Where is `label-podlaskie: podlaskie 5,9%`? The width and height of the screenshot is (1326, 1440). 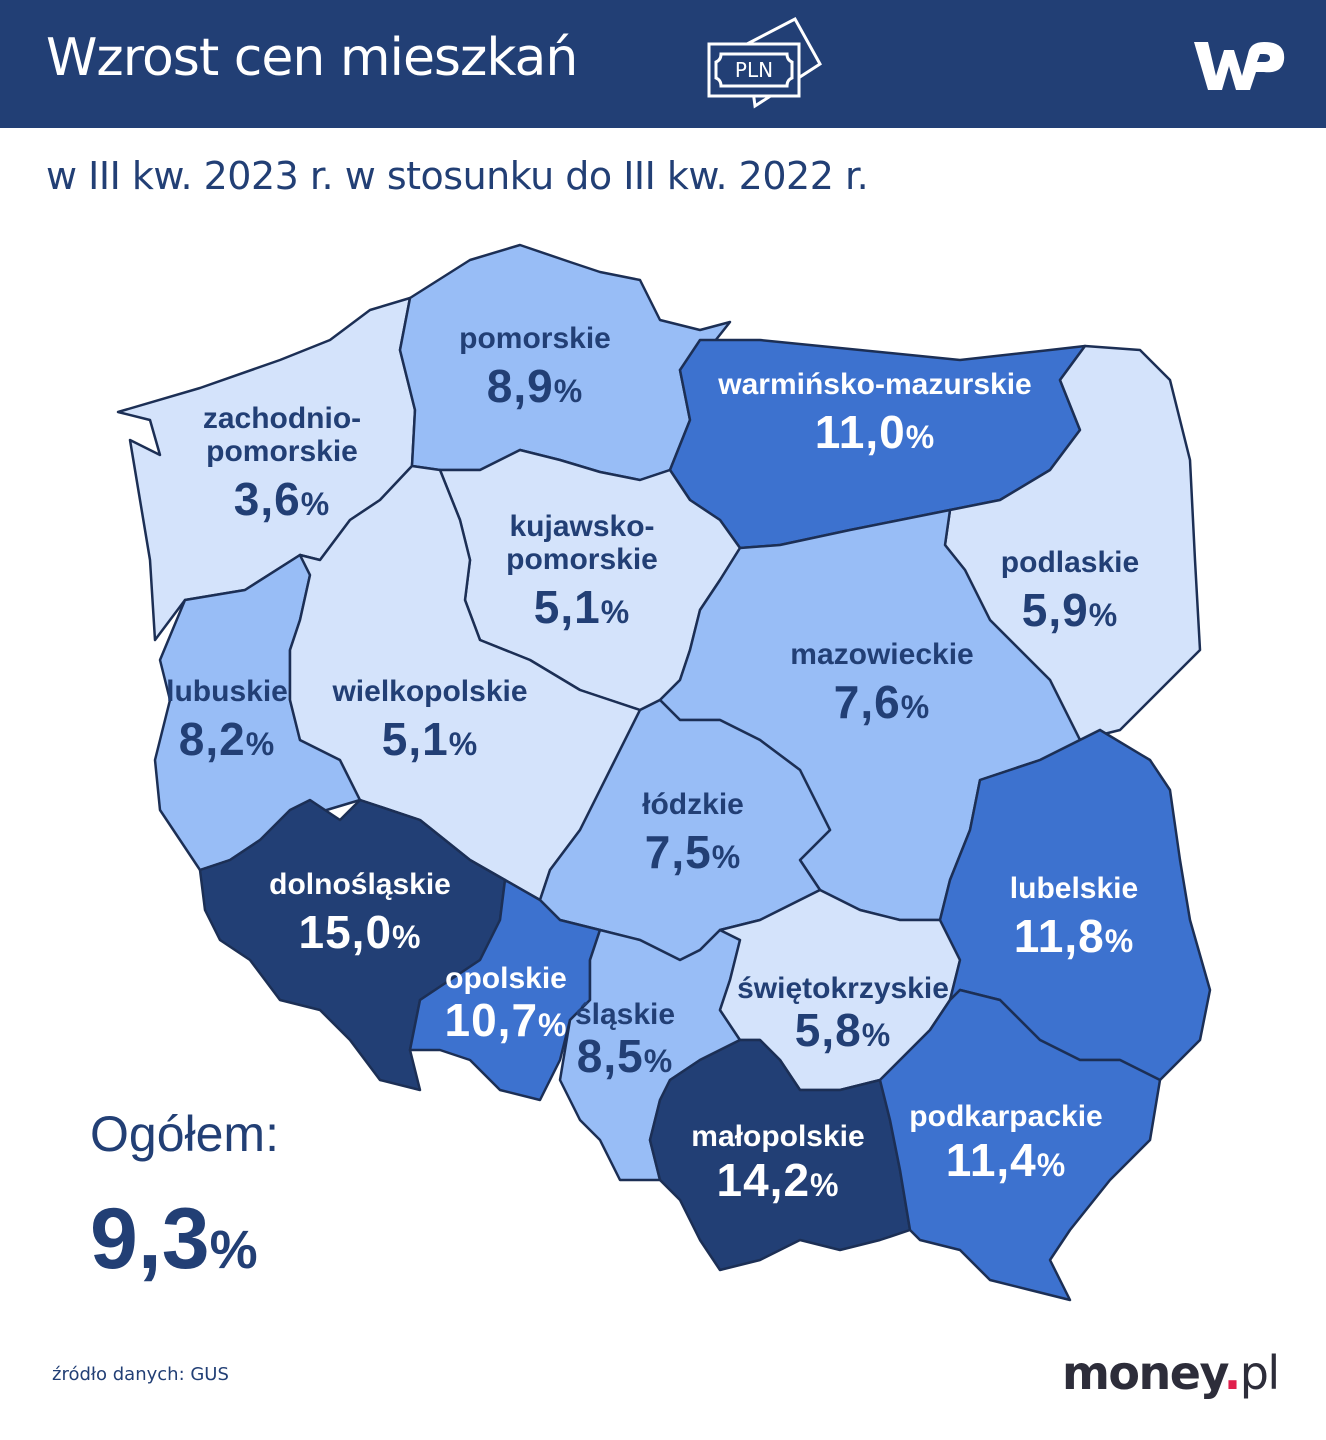
label-podlaskie: podlaskie 5,9% is located at coordinates (1070, 591).